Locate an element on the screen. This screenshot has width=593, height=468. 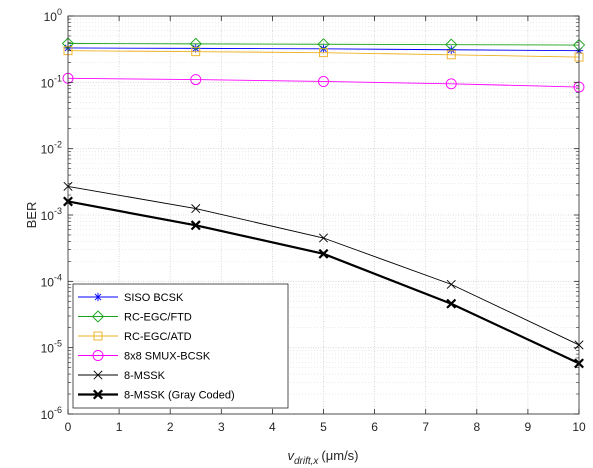
legend-label: 8-MSSK (Gray Coded) is located at coordinates (179, 396).